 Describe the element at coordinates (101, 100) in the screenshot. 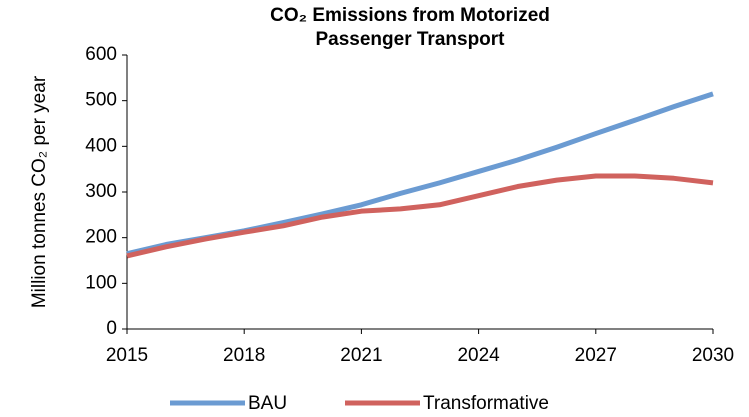

I see `y-tick-label: 500` at that location.